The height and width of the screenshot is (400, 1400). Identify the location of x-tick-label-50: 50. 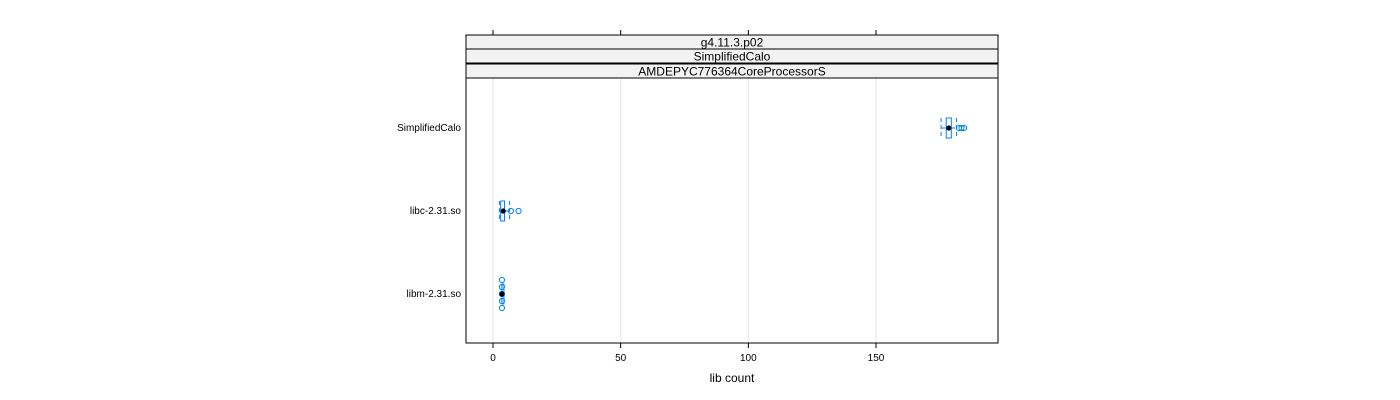
(621, 358).